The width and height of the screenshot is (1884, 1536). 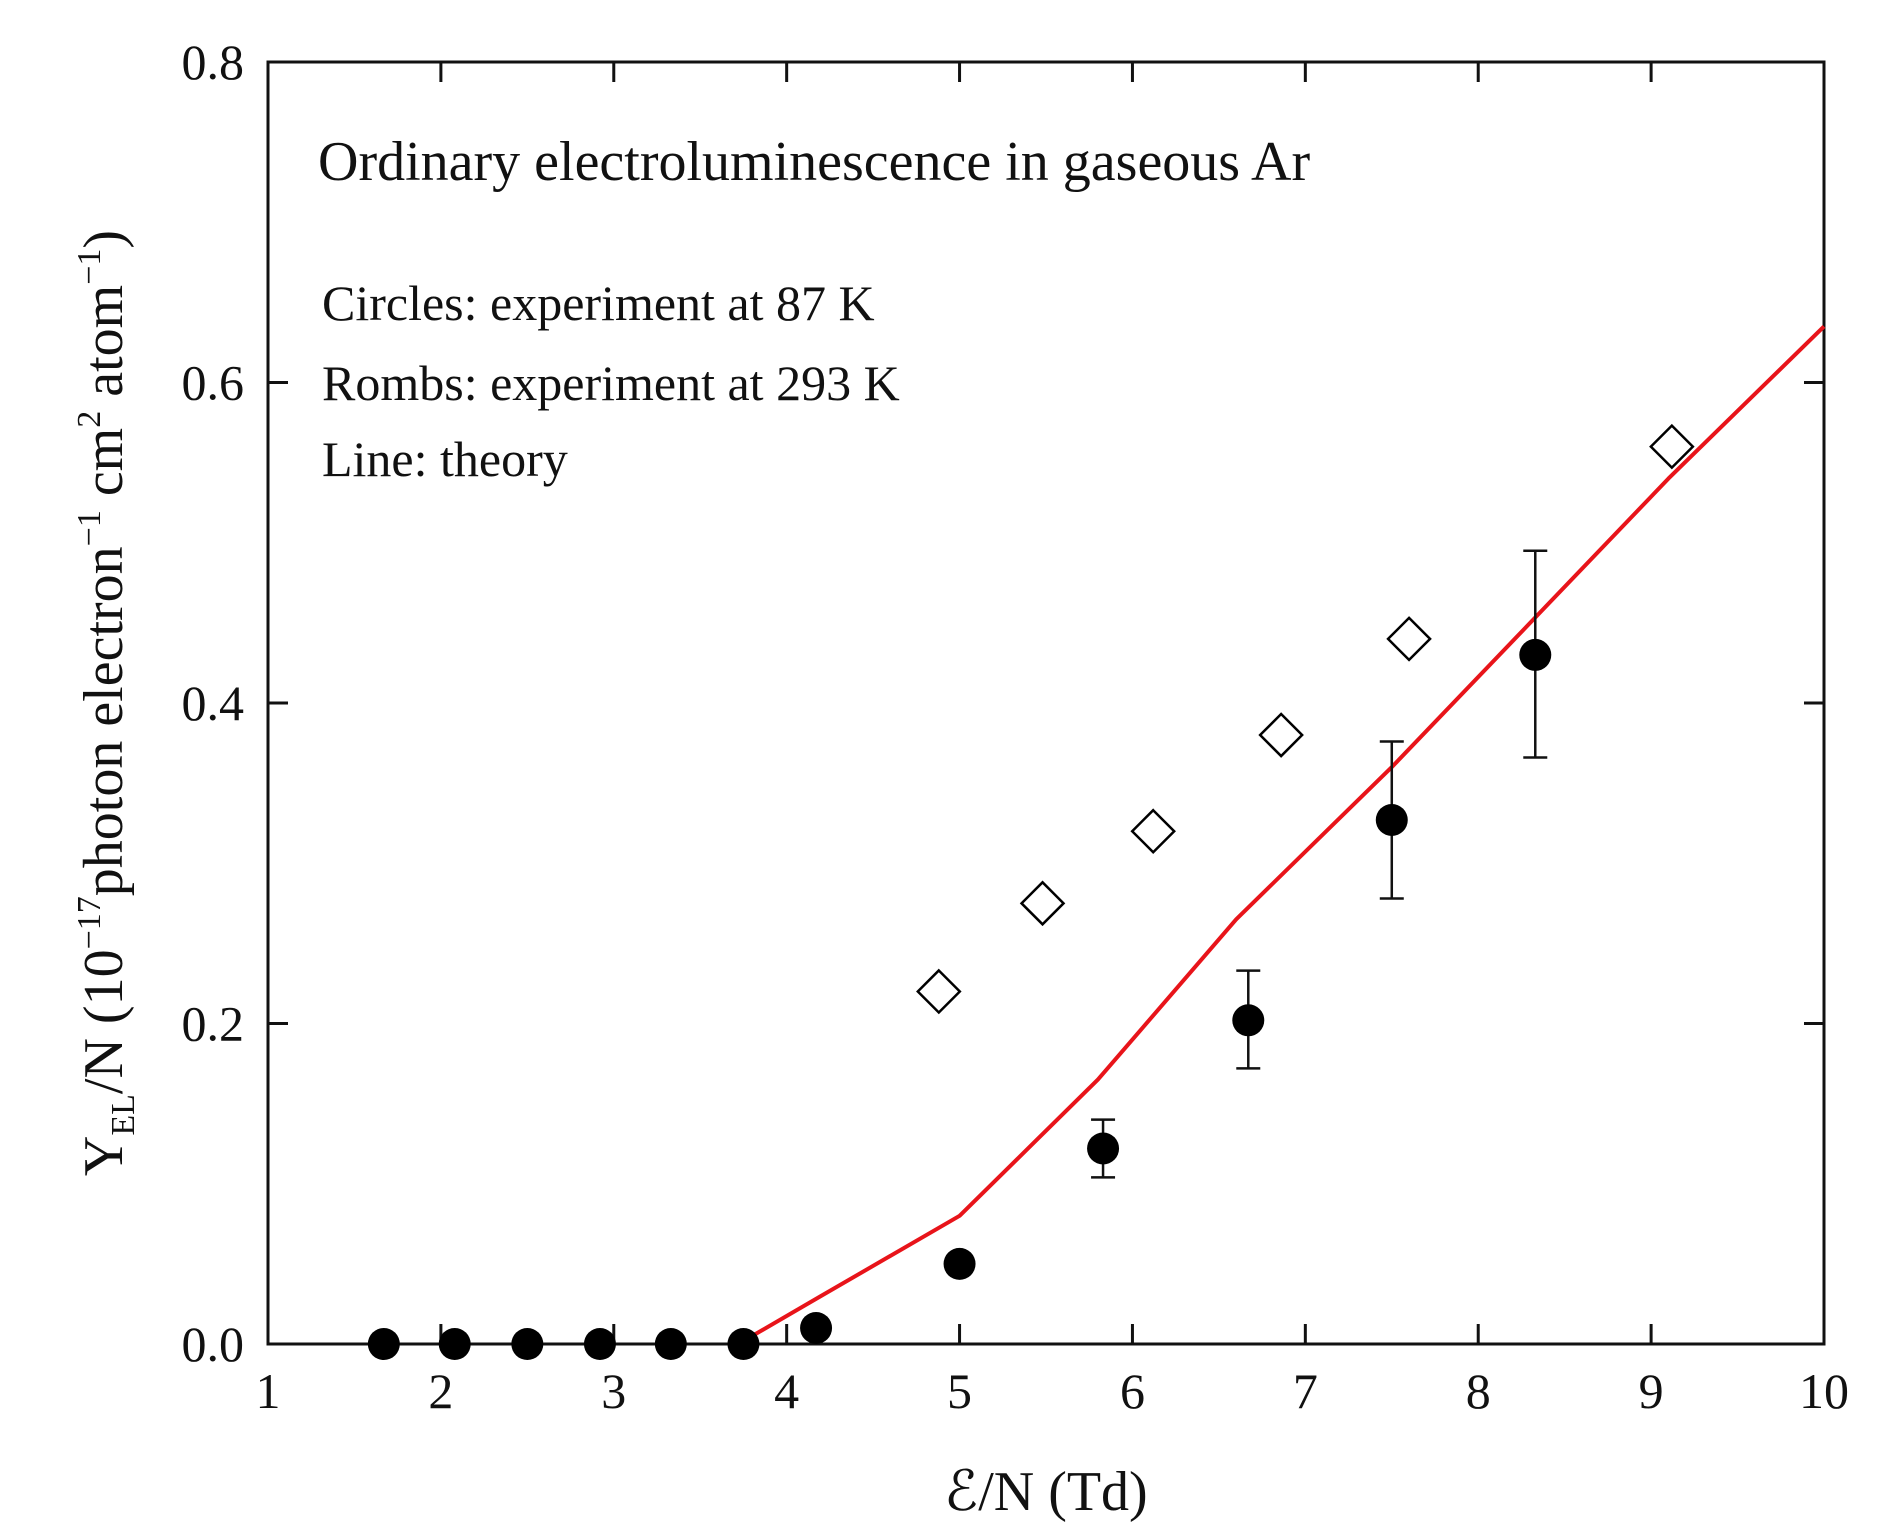 What do you see at coordinates (213, 383) in the screenshot?
I see `y-tick-label: 0.6` at bounding box center [213, 383].